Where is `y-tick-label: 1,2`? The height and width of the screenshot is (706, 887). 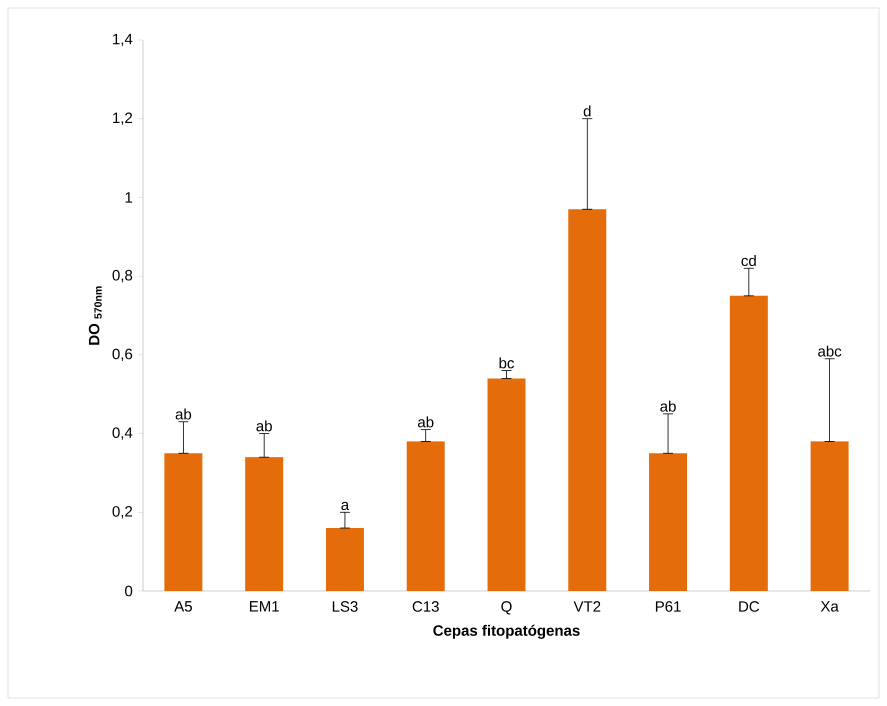
y-tick-label: 1,2 is located at coordinates (122, 118).